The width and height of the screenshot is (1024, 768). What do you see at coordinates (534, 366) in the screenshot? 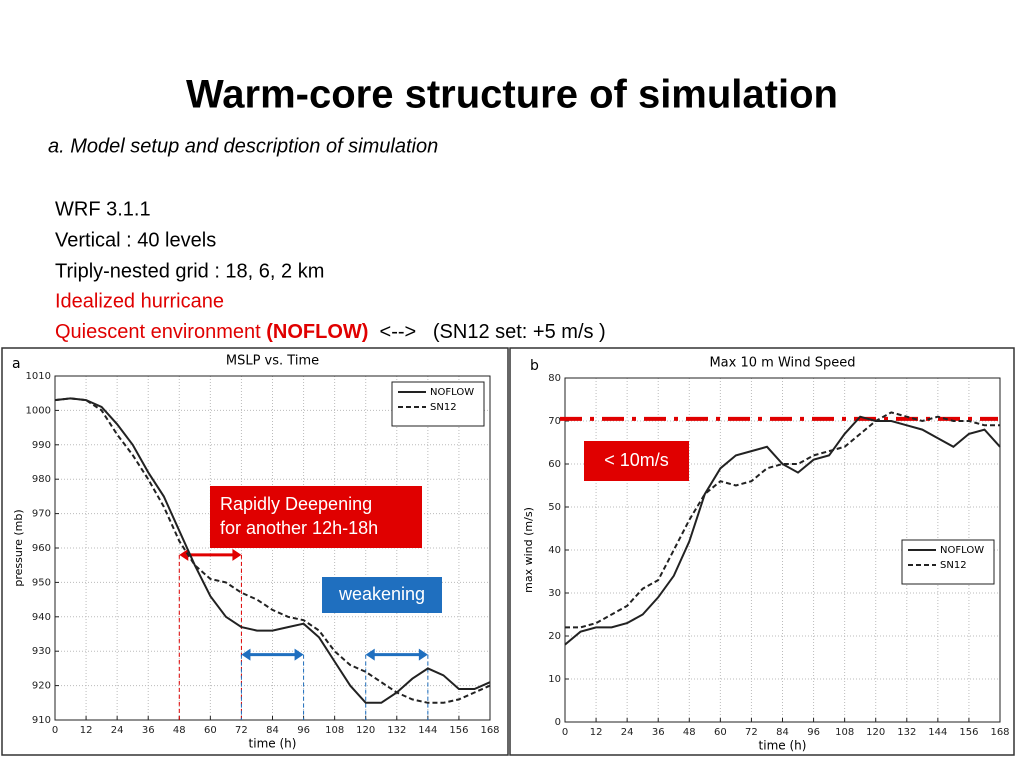
I see `panel-label: b` at bounding box center [534, 366].